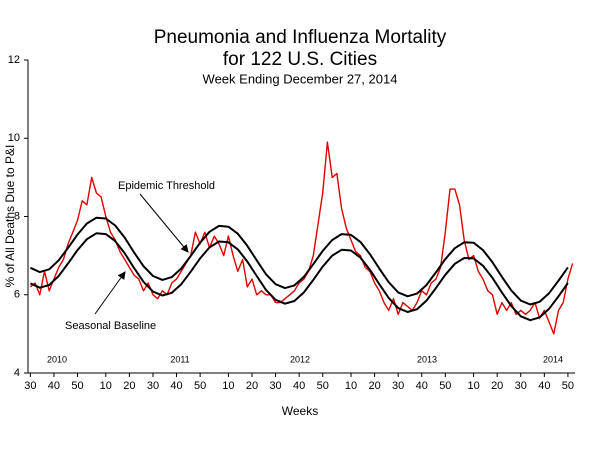 This screenshot has height=450, width=600. What do you see at coordinates (300, 359) in the screenshot?
I see `year-label: 2012` at bounding box center [300, 359].